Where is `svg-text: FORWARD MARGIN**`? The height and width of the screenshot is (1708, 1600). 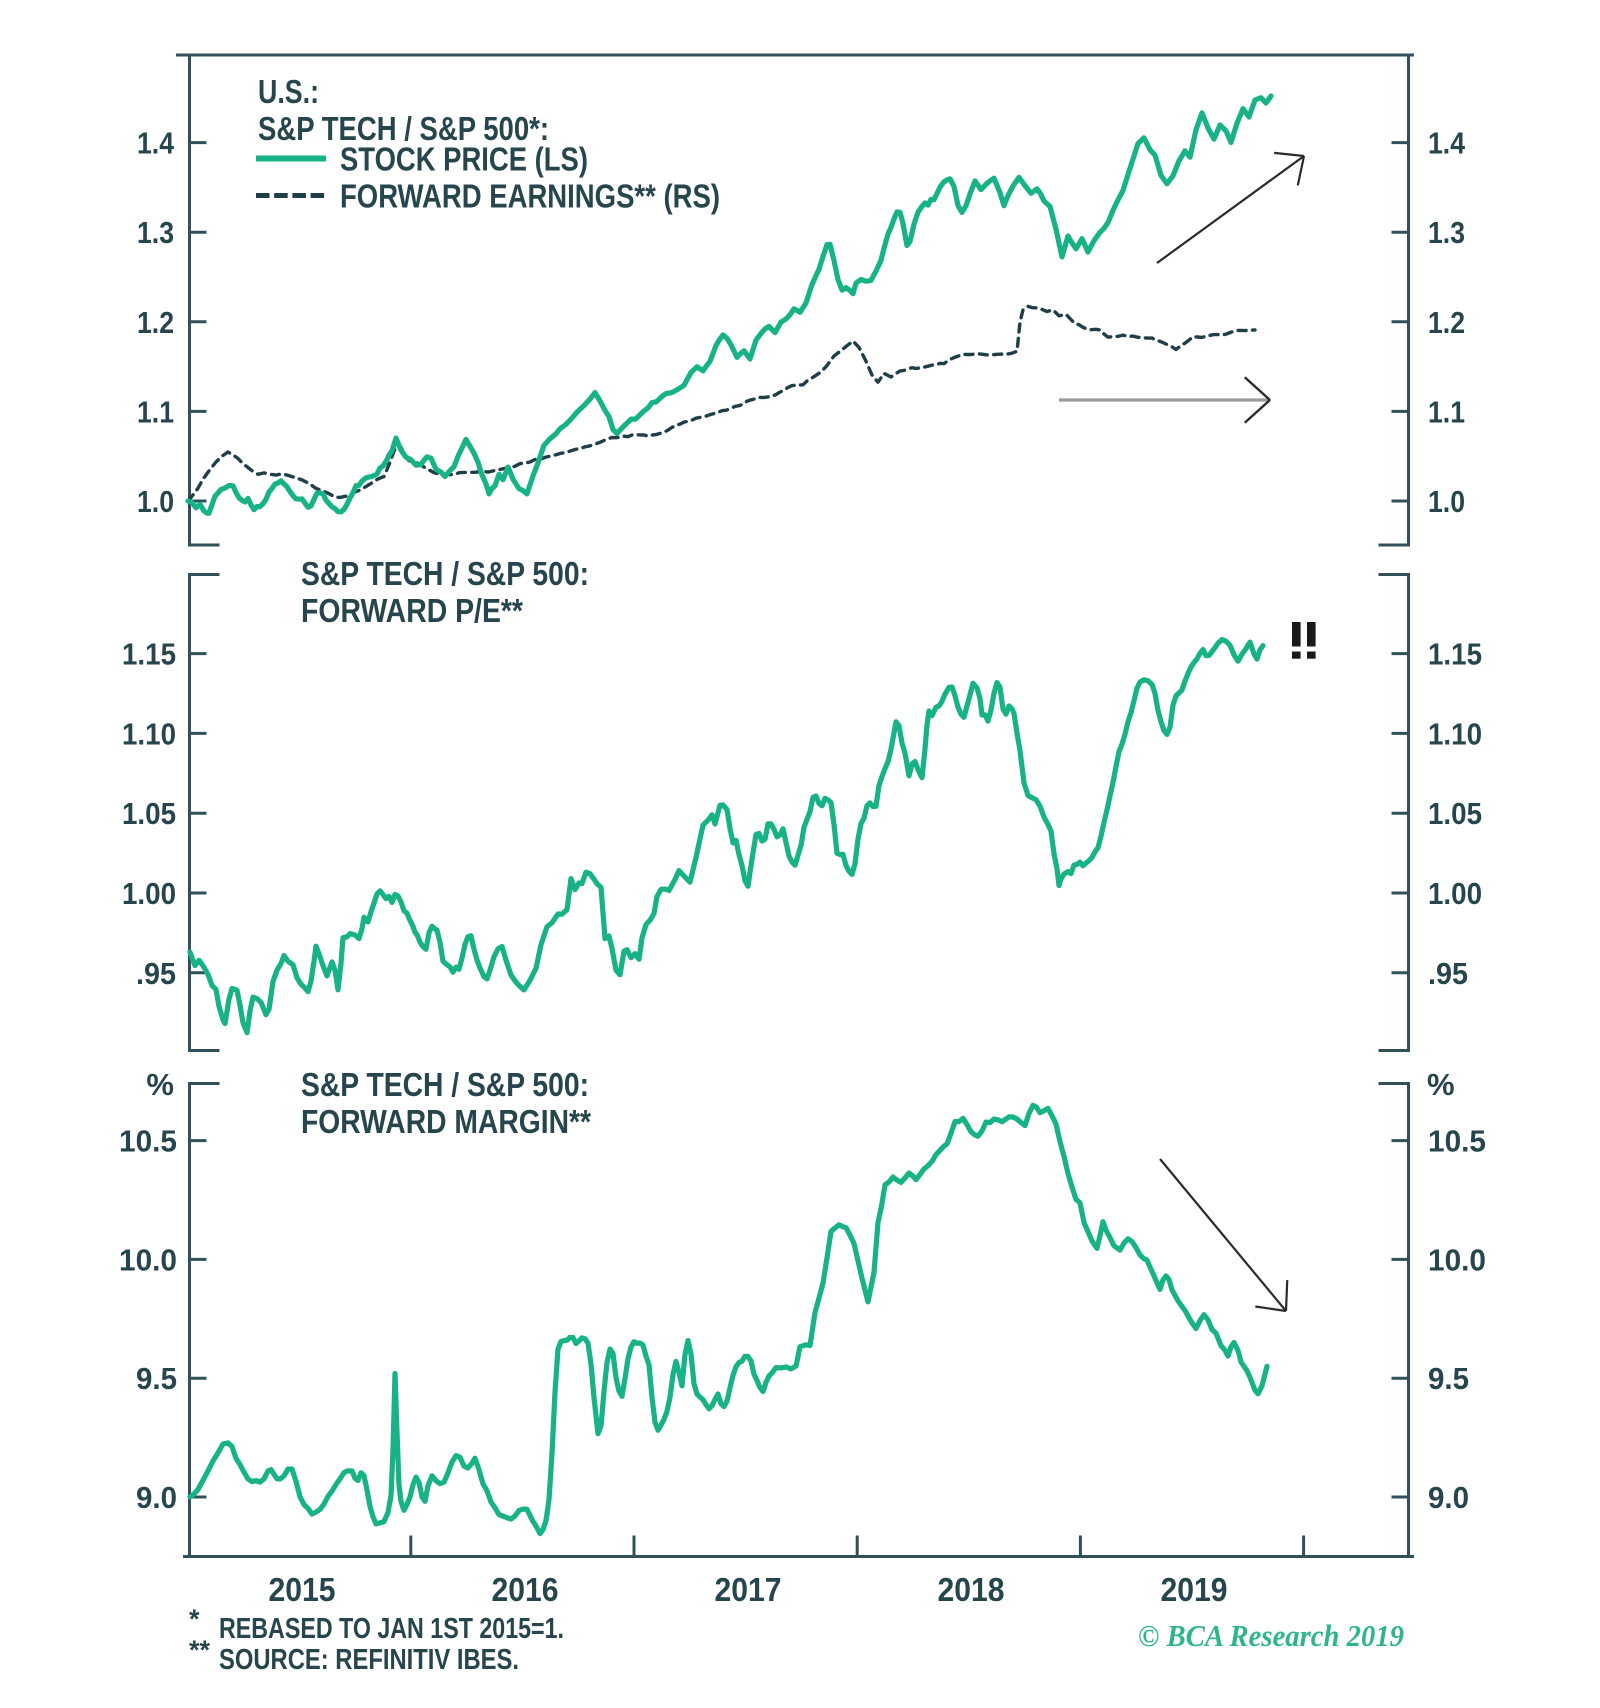 svg-text: FORWARD MARGIN** is located at coordinates (446, 1121).